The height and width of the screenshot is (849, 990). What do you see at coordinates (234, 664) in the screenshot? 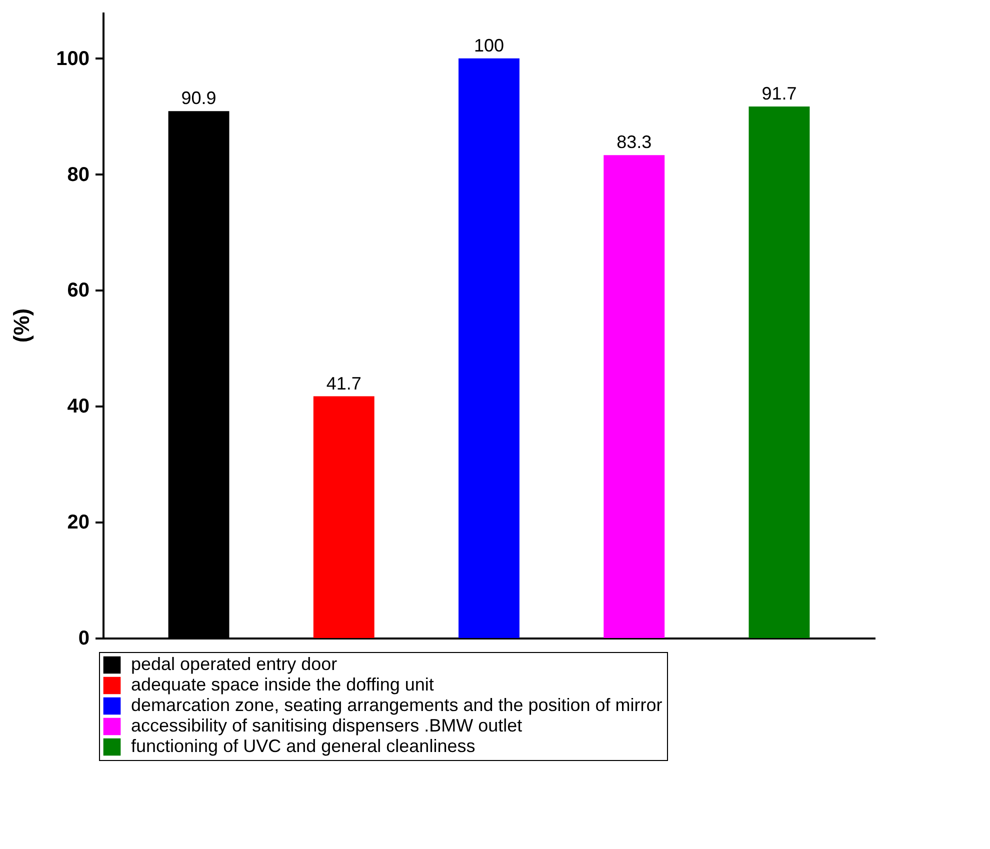
I see `legend-label: pedal operated entry door` at bounding box center [234, 664].